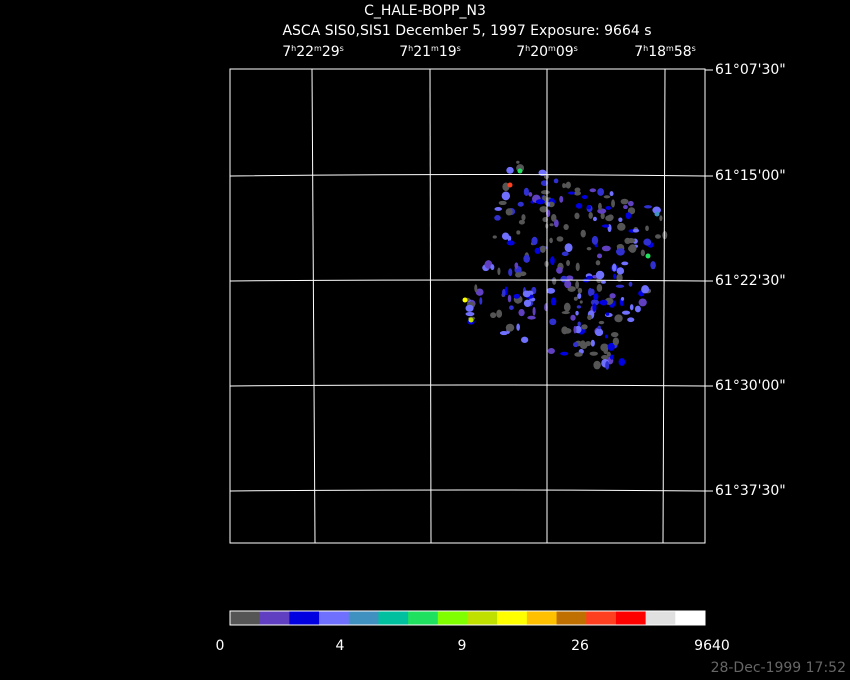  Describe the element at coordinates (657, 52) in the screenshot. I see `ra-value: 18` at that location.